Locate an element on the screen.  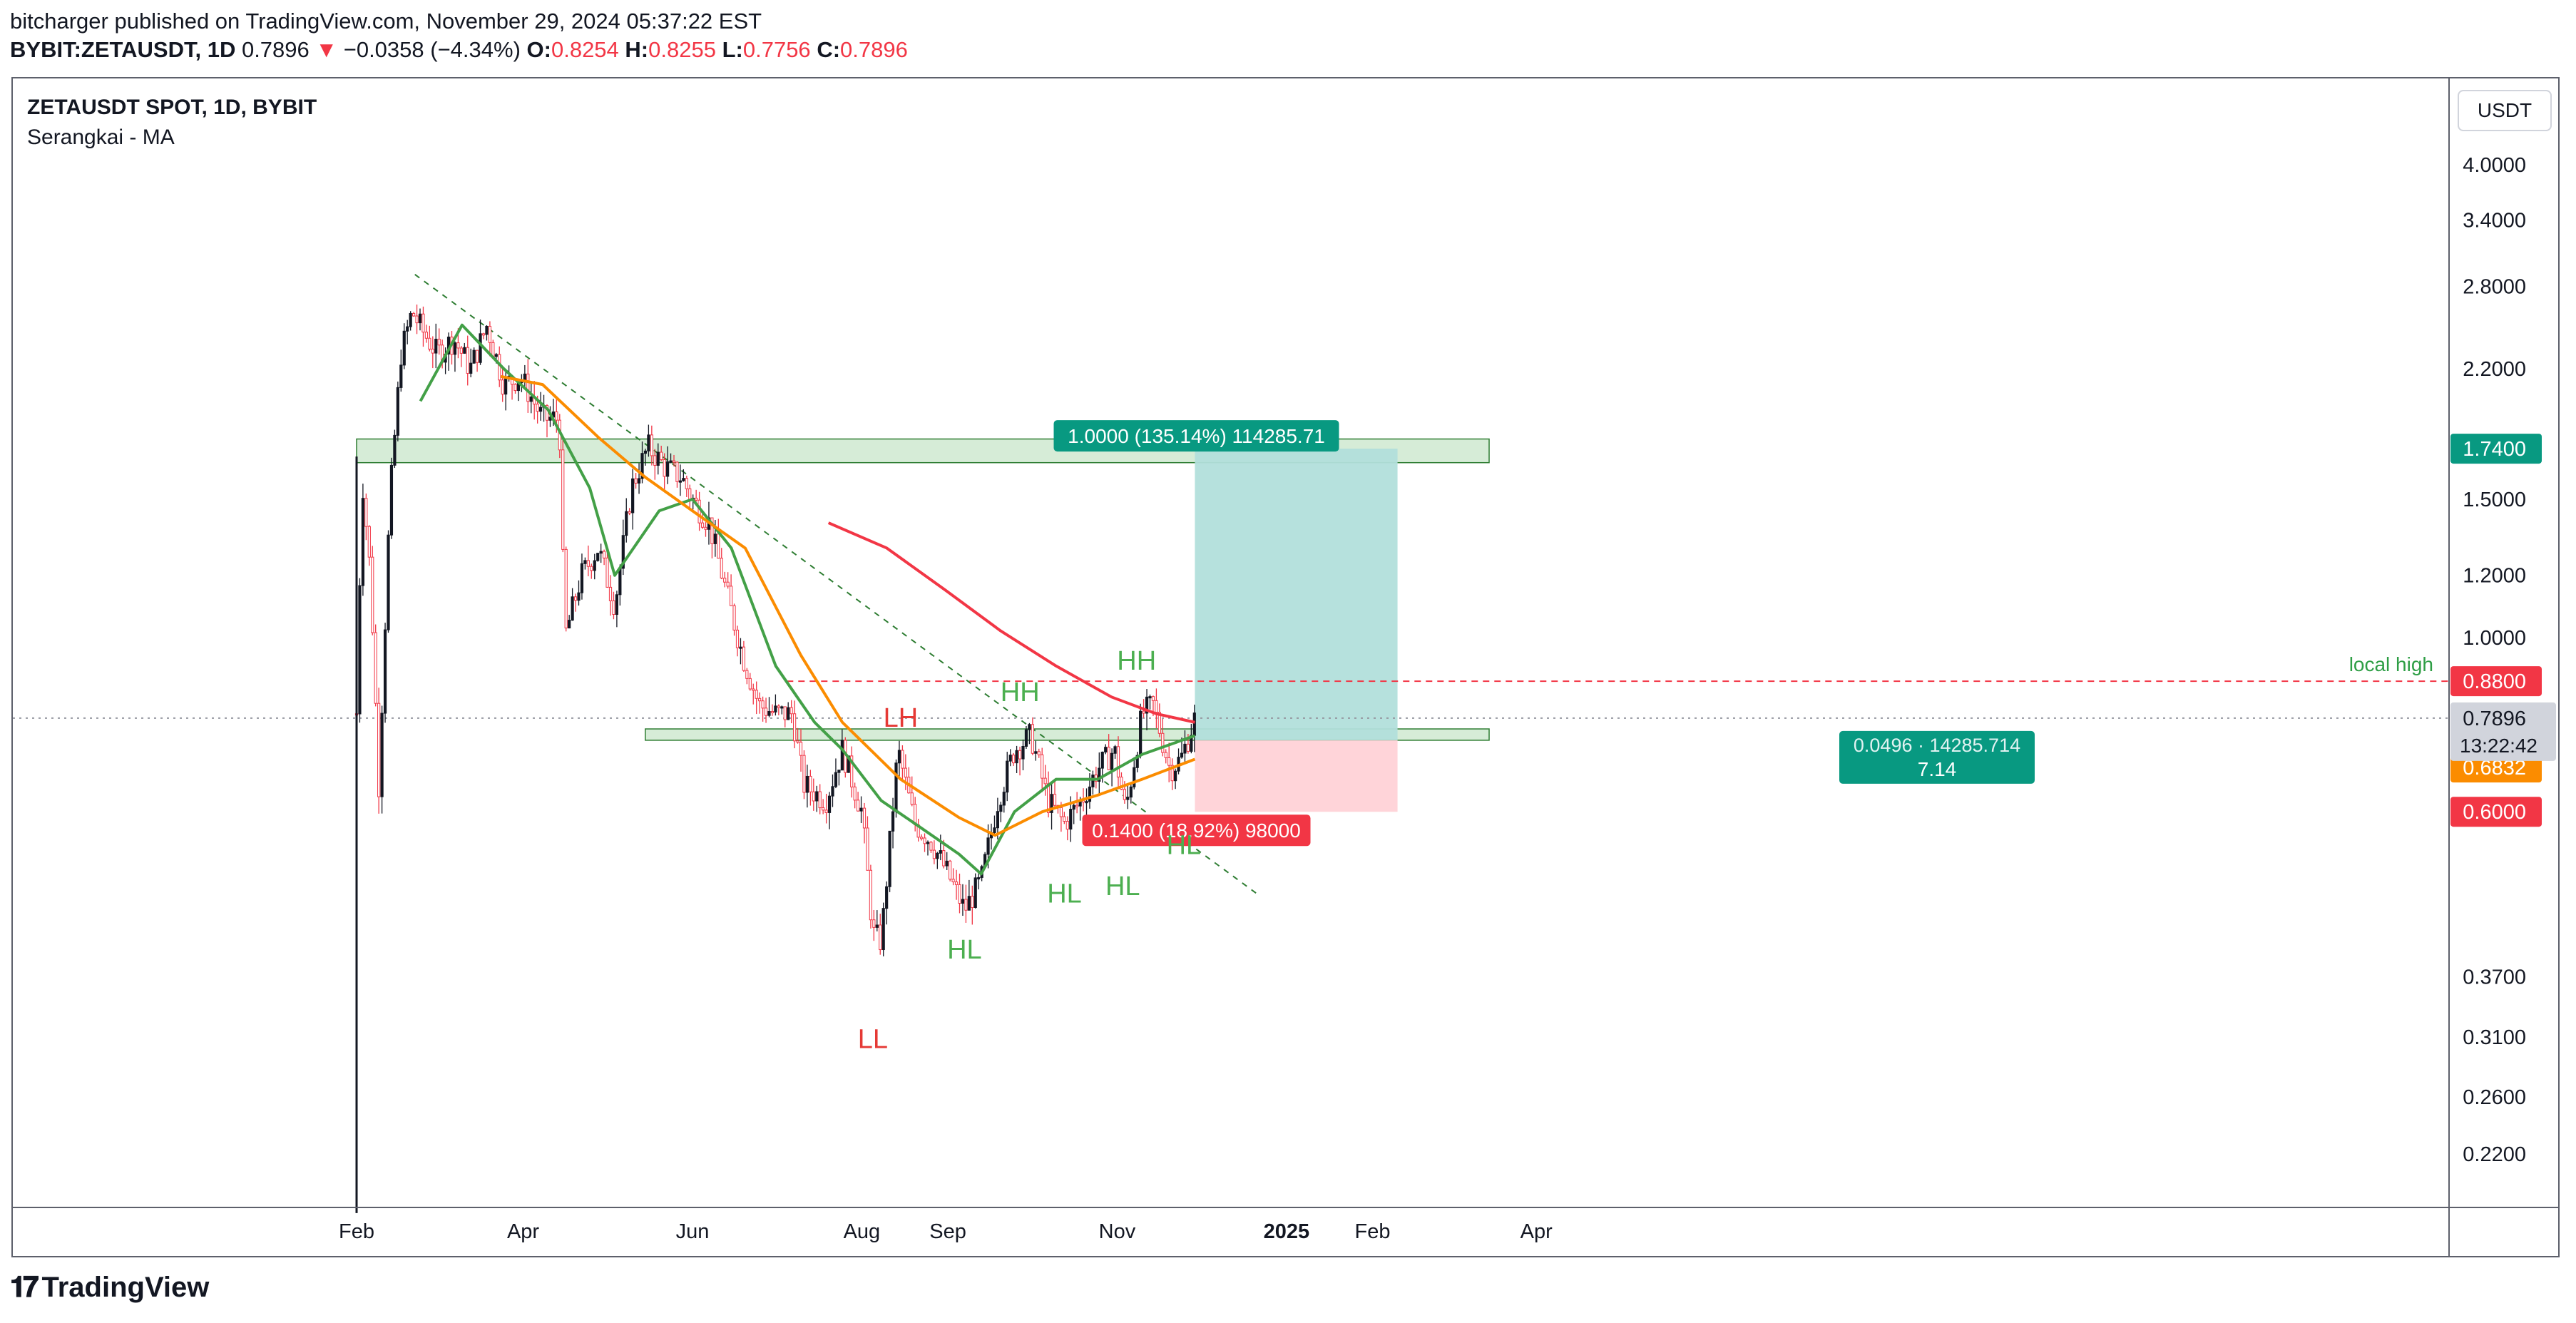
current-price-label: 0.7896 13:22:42 is located at coordinates (2503, 731).